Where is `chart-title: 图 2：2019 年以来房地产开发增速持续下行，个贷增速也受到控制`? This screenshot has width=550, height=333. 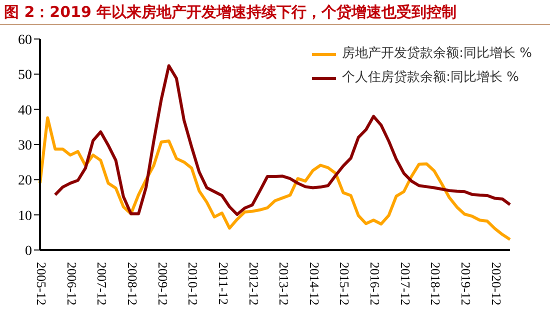
chart-title: 图 2：2019 年以来房地产开发增速持续下行，个贷增速也受到控制 is located at coordinates (275, 12).